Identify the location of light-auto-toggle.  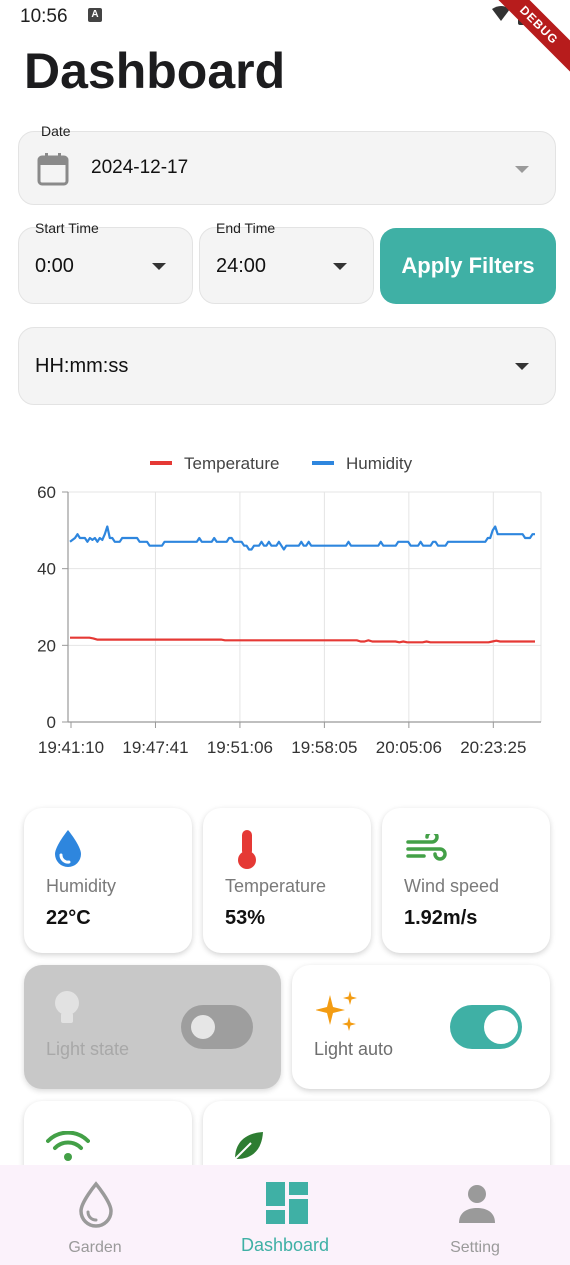
(486, 1027).